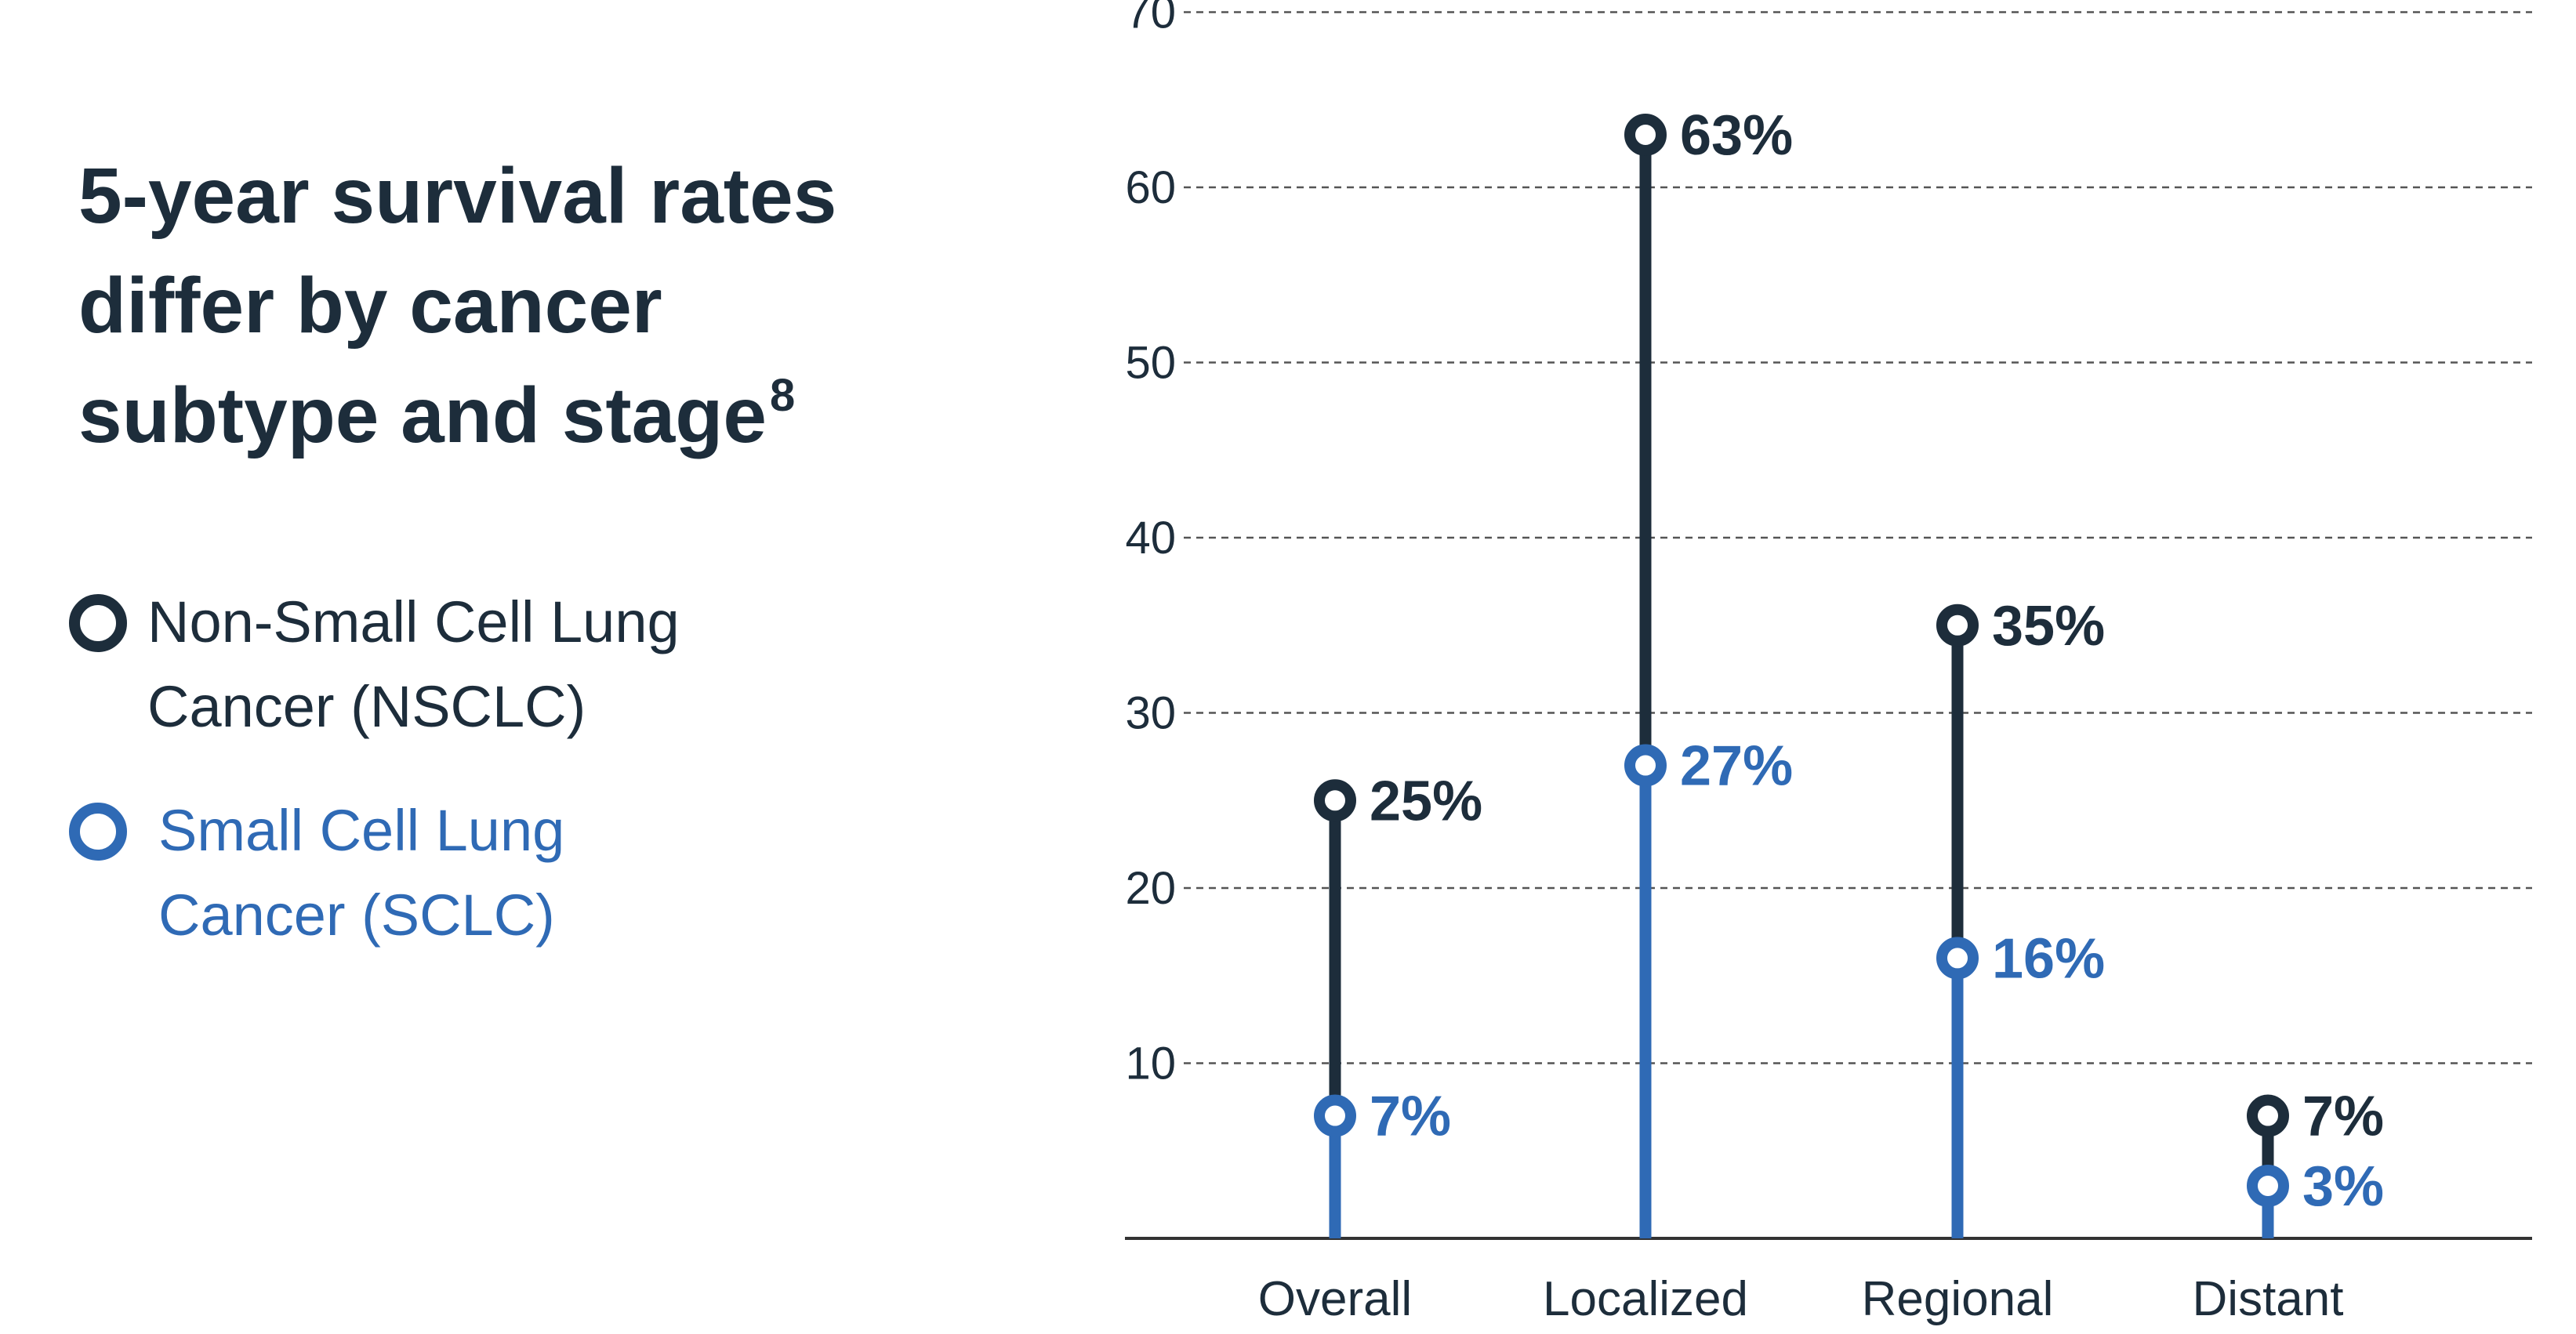 This screenshot has width=2576, height=1334. Describe the element at coordinates (458, 664) in the screenshot. I see `legend-item-nsclc: Non-Small Cell Lung Cancer (NSCLC)` at that location.